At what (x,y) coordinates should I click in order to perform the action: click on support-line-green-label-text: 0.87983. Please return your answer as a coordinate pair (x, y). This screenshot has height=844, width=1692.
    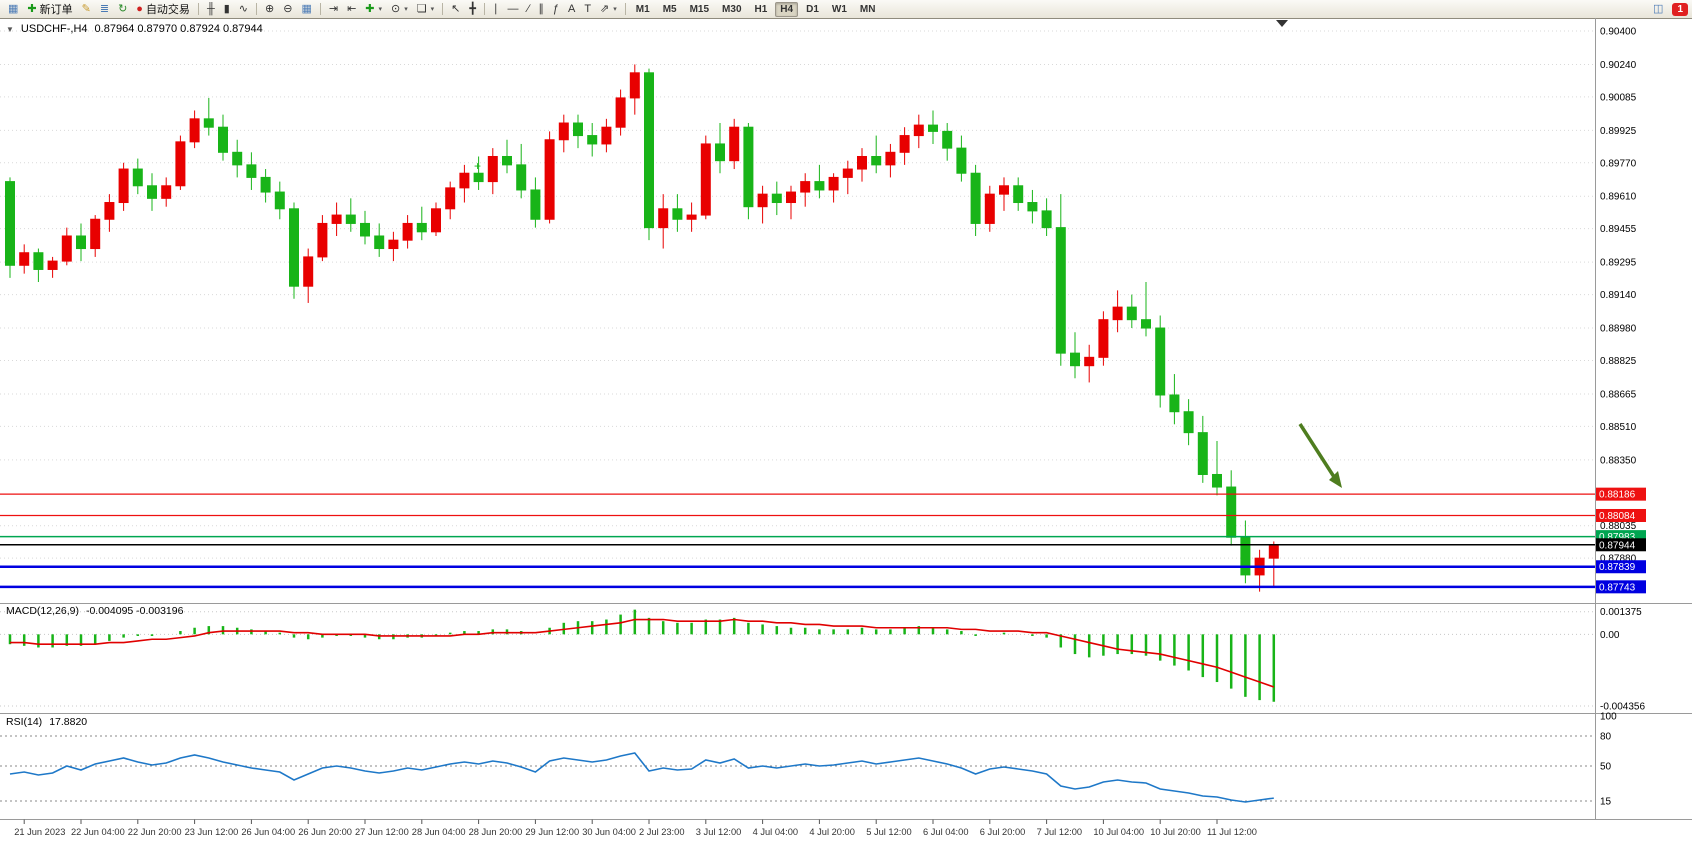
    Looking at the image, I should click on (1617, 537).